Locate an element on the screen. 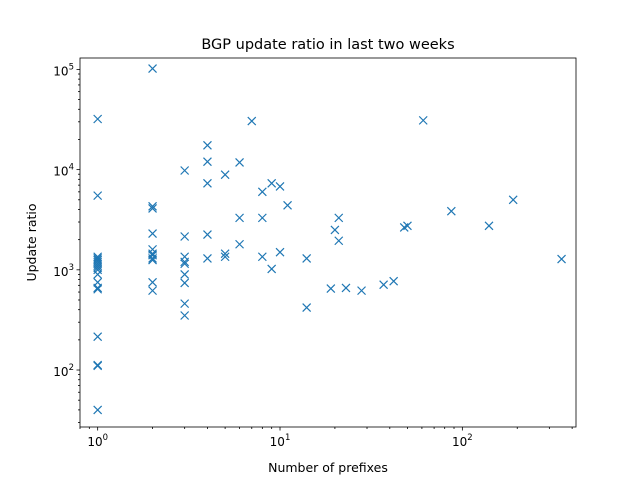  y-axis-label: Update ratio is located at coordinates (31, 242).